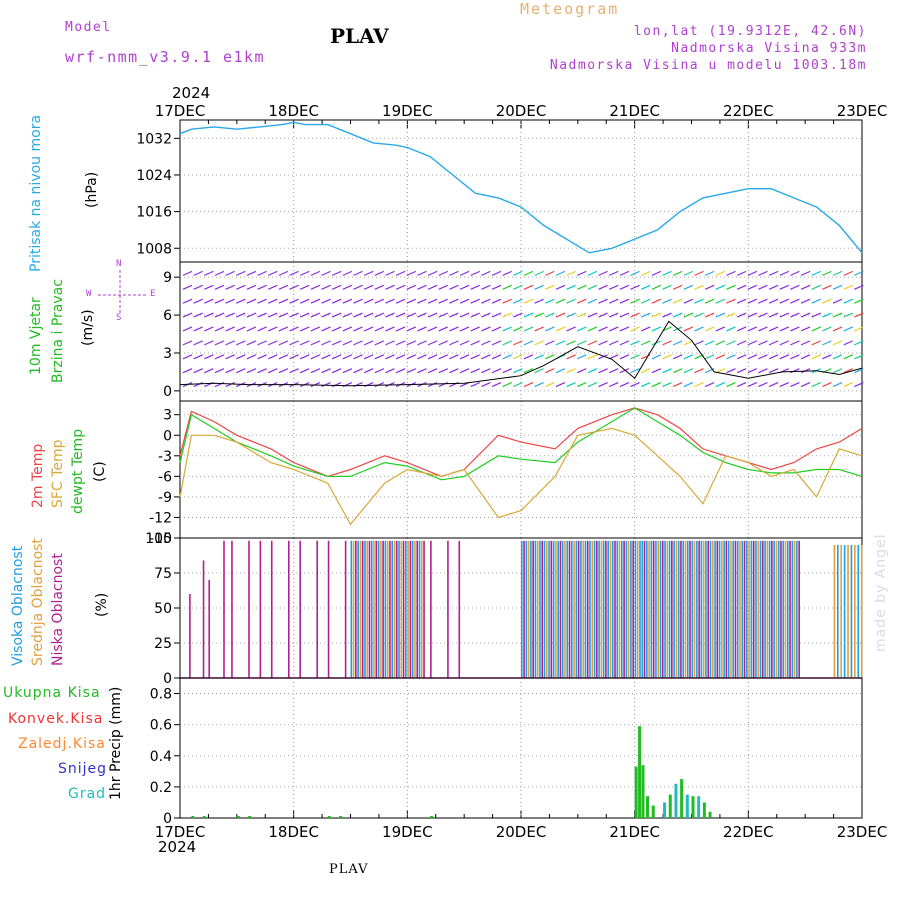 Image resolution: width=900 pixels, height=900 pixels. Describe the element at coordinates (161, 726) in the screenshot. I see `y-tick-label: 0.6` at that location.